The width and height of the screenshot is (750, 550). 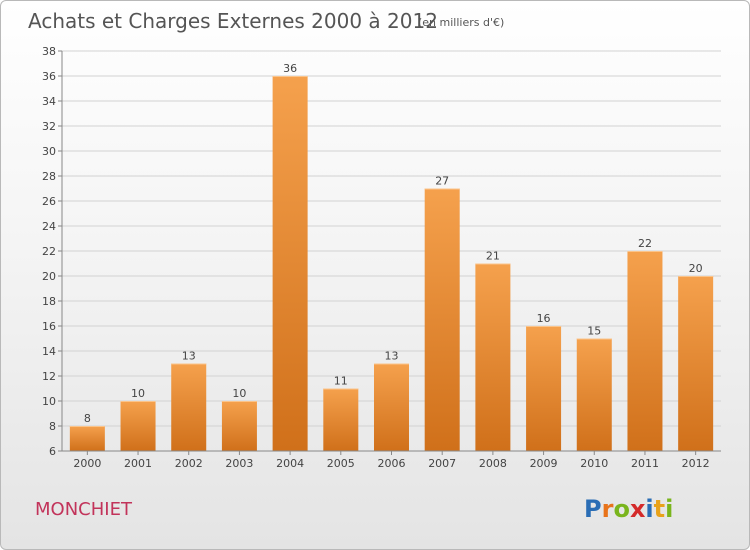 I want to click on logo-letter: x, so click(x=638, y=509).